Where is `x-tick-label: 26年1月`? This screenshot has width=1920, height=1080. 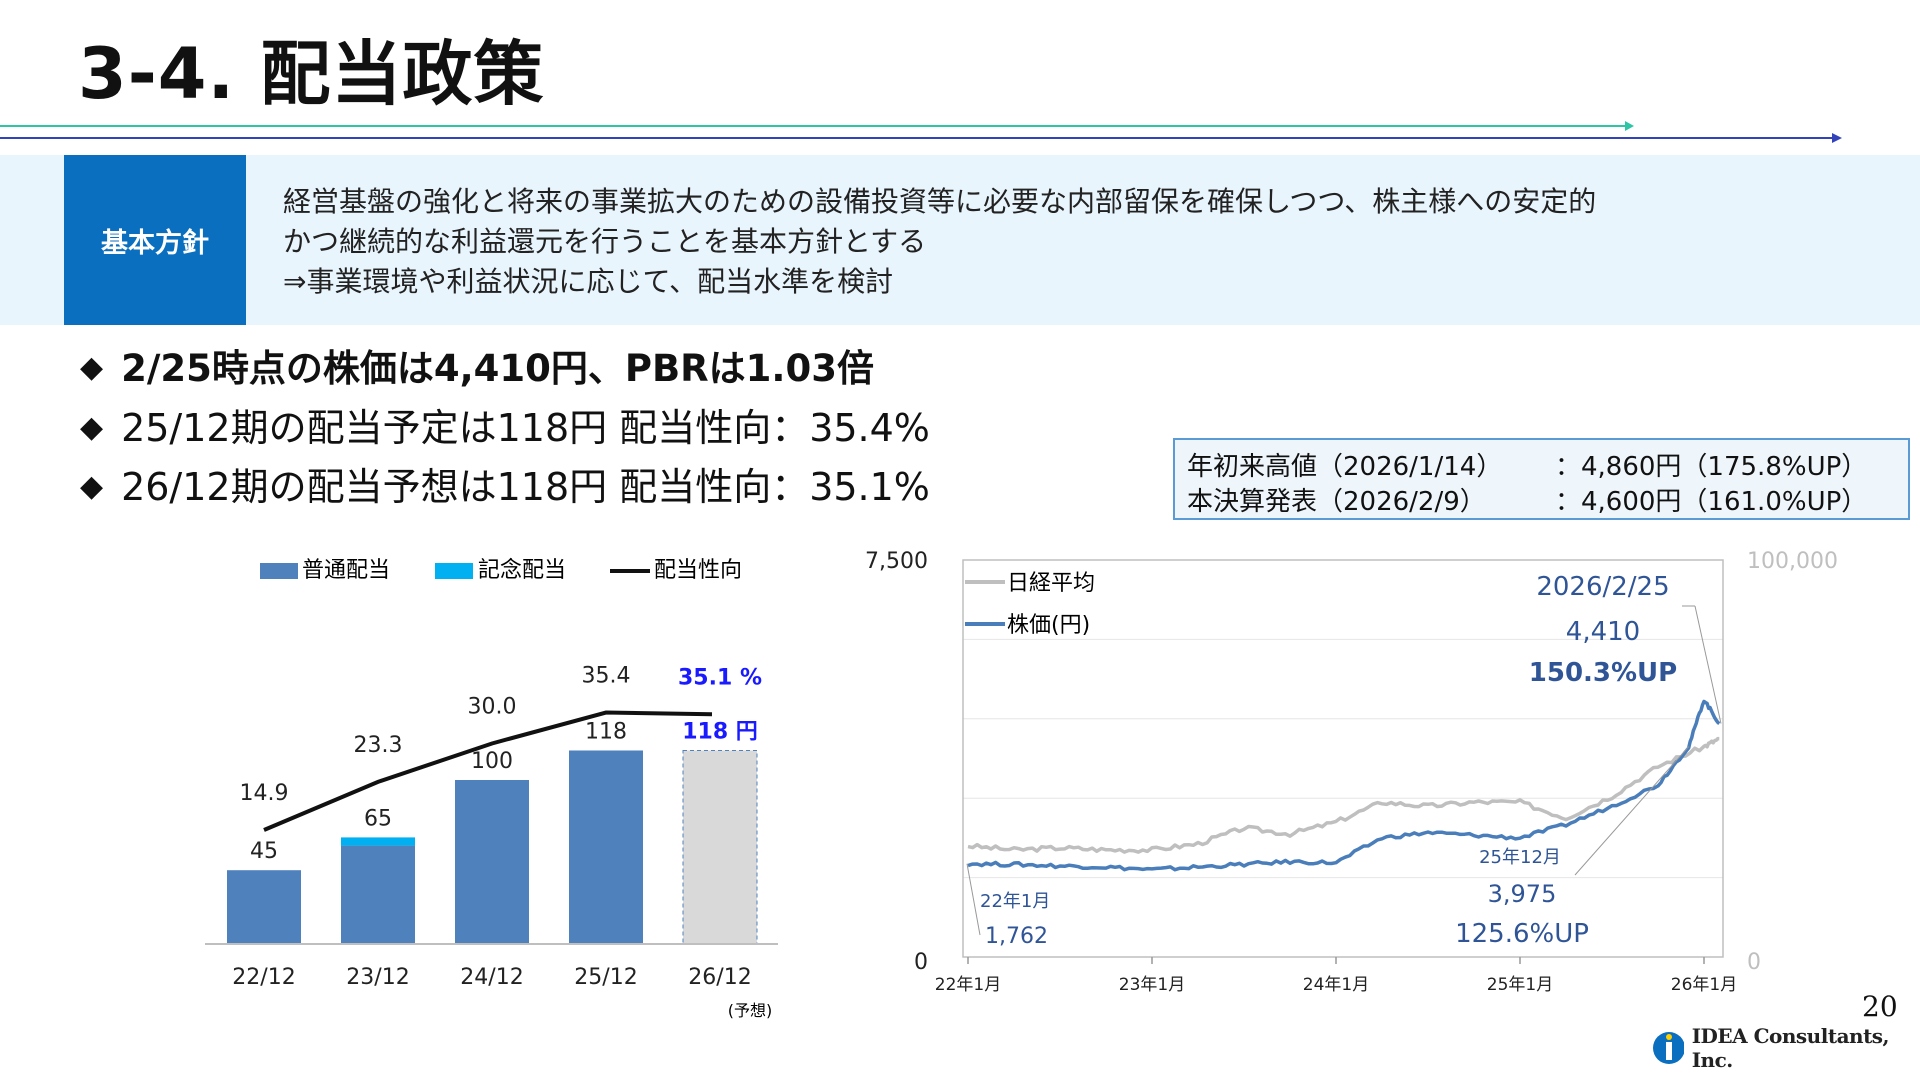 x-tick-label: 26年1月 is located at coordinates (1704, 985).